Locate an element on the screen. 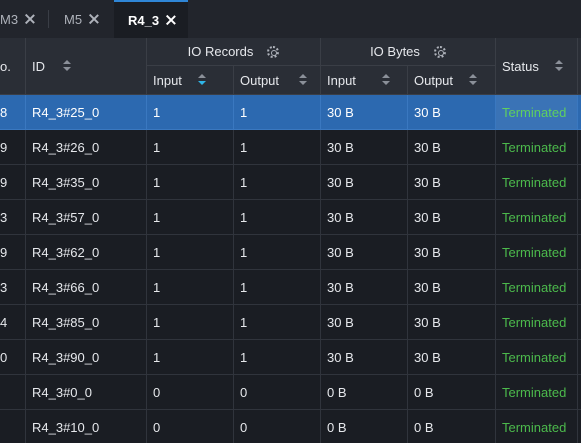 The width and height of the screenshot is (581, 443). row-number-cell is located at coordinates (13, 392).